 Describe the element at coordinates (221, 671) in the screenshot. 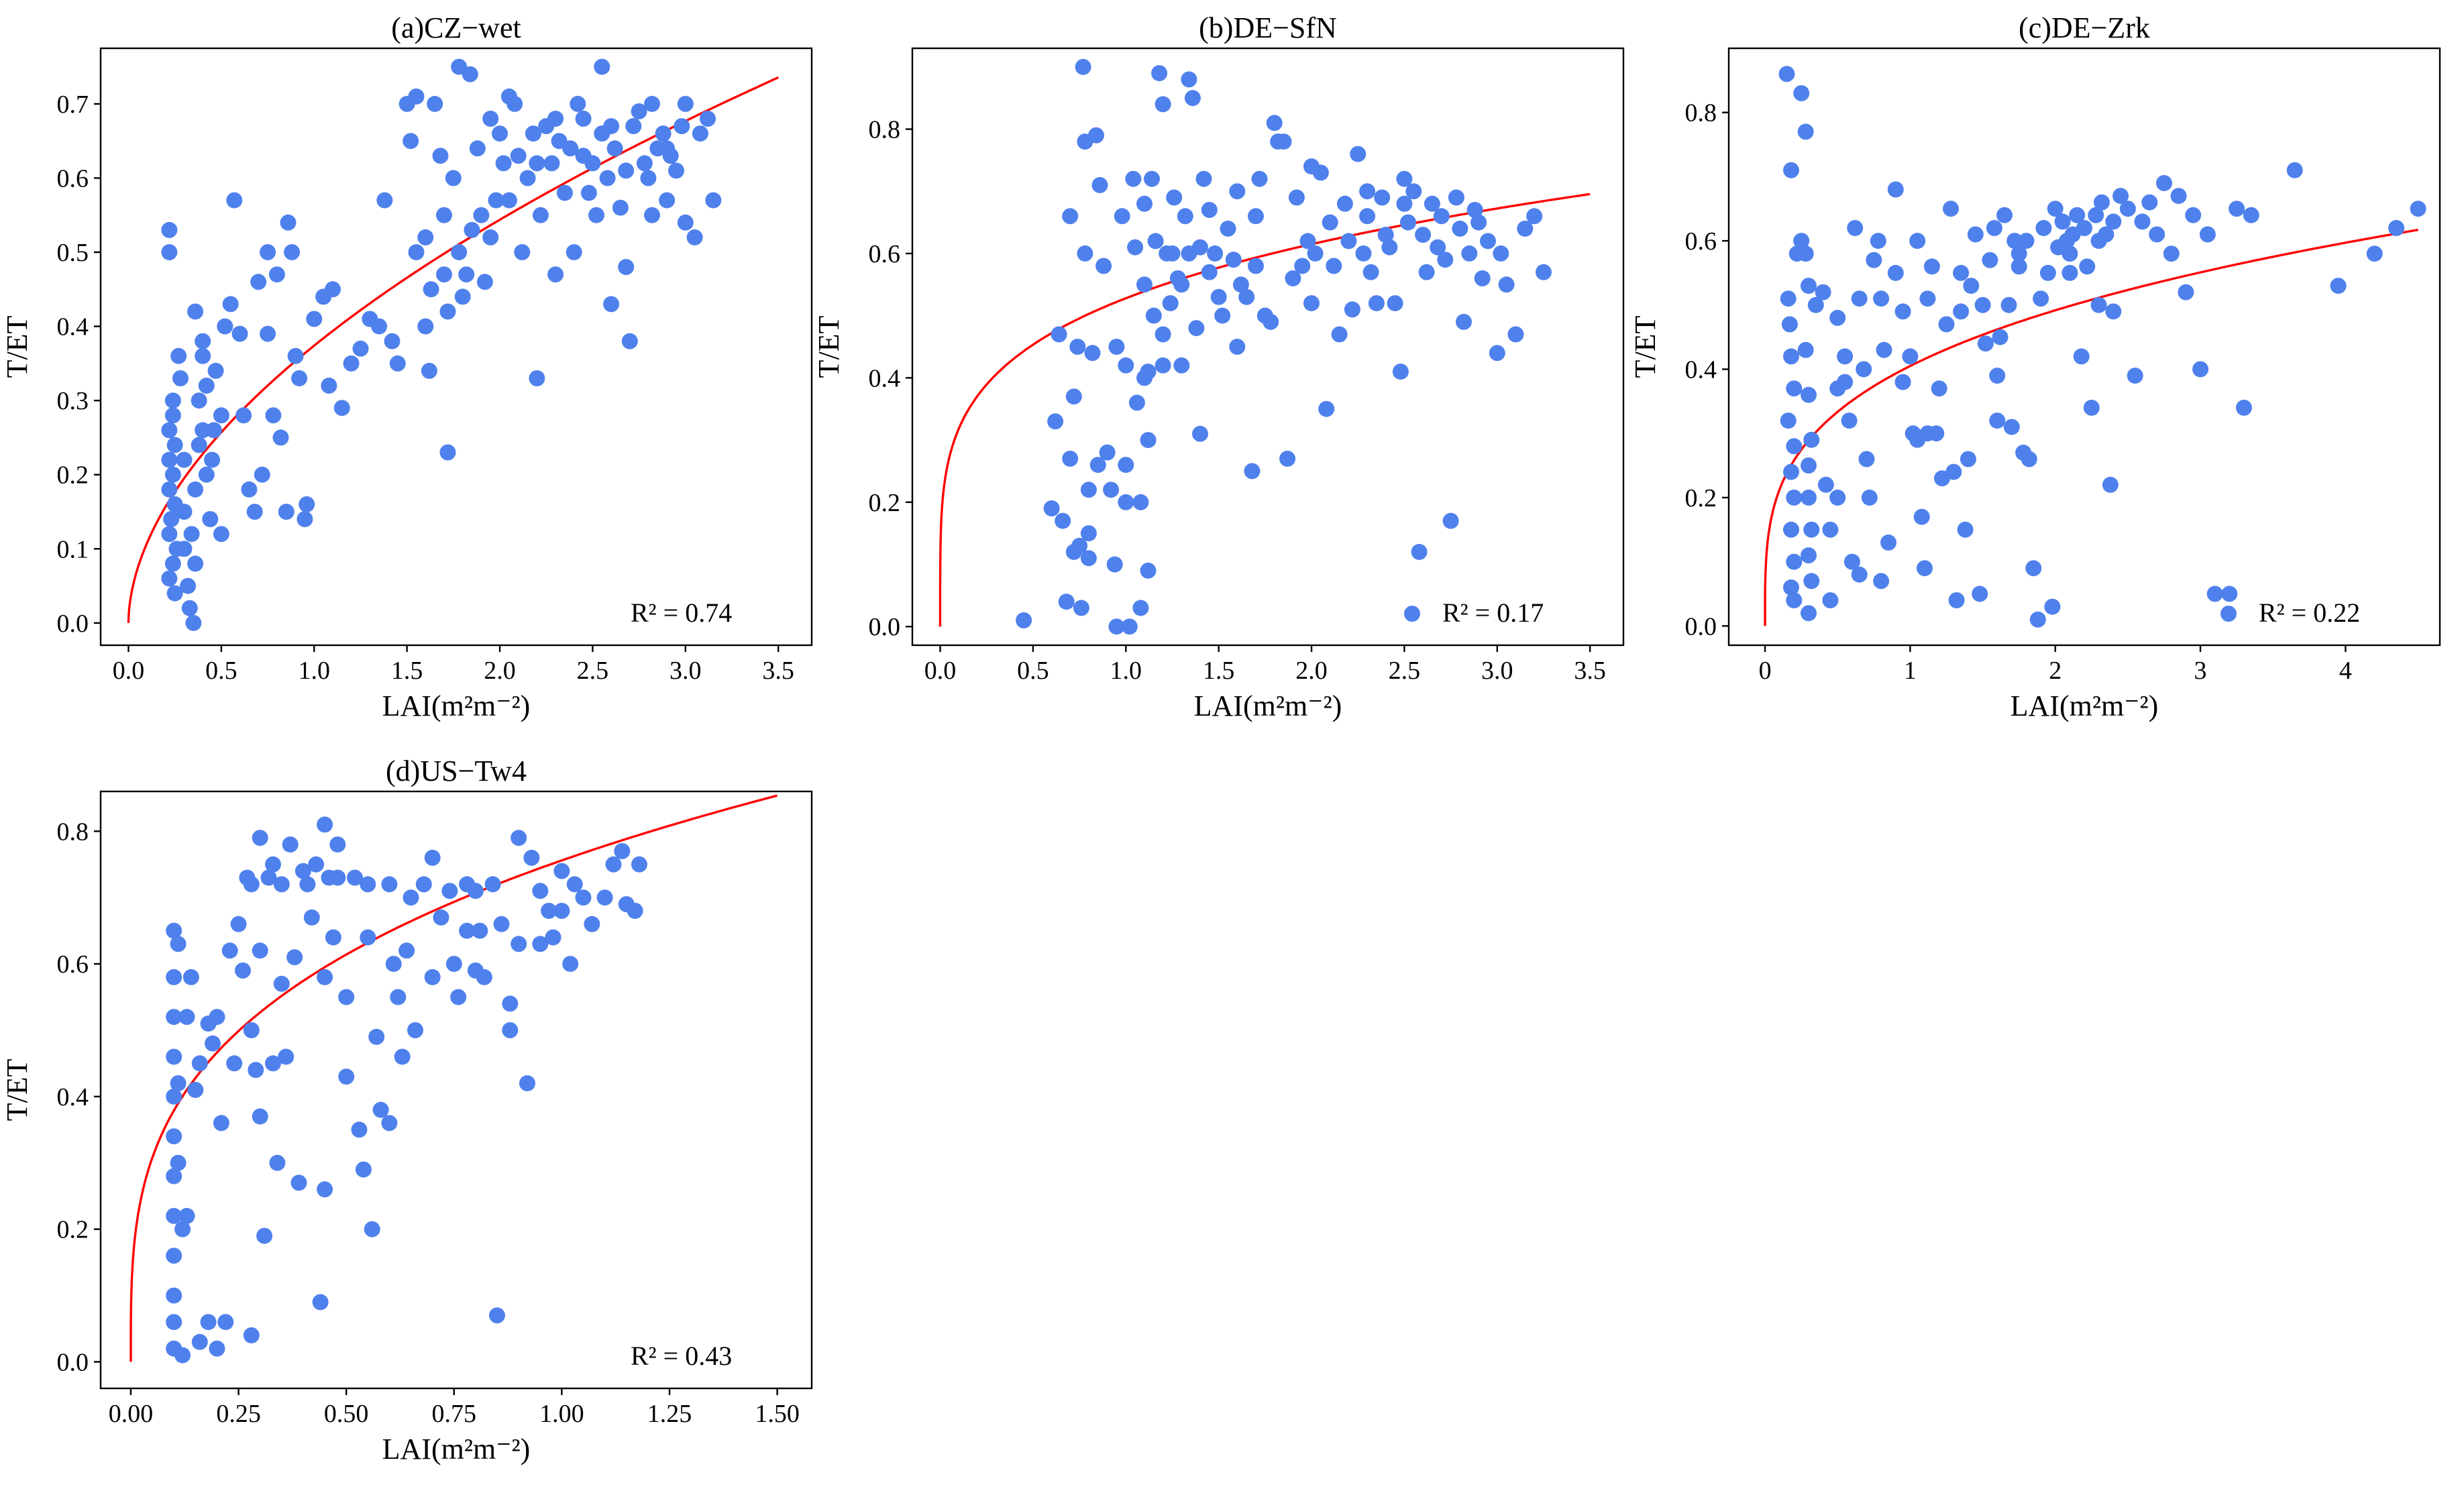

I see `x-tick-label: 0.5` at that location.